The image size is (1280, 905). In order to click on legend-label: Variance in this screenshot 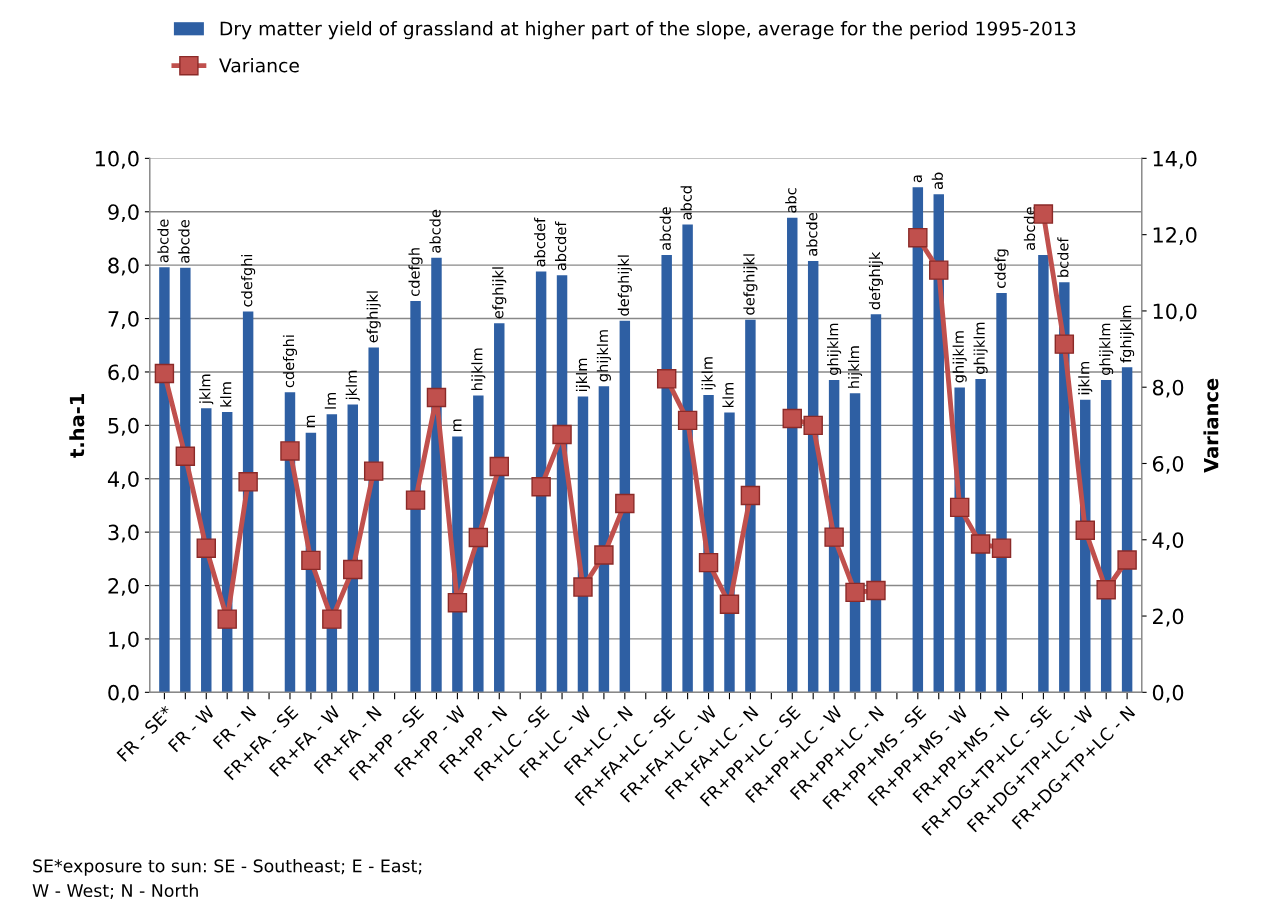, I will do `click(259, 65)`.